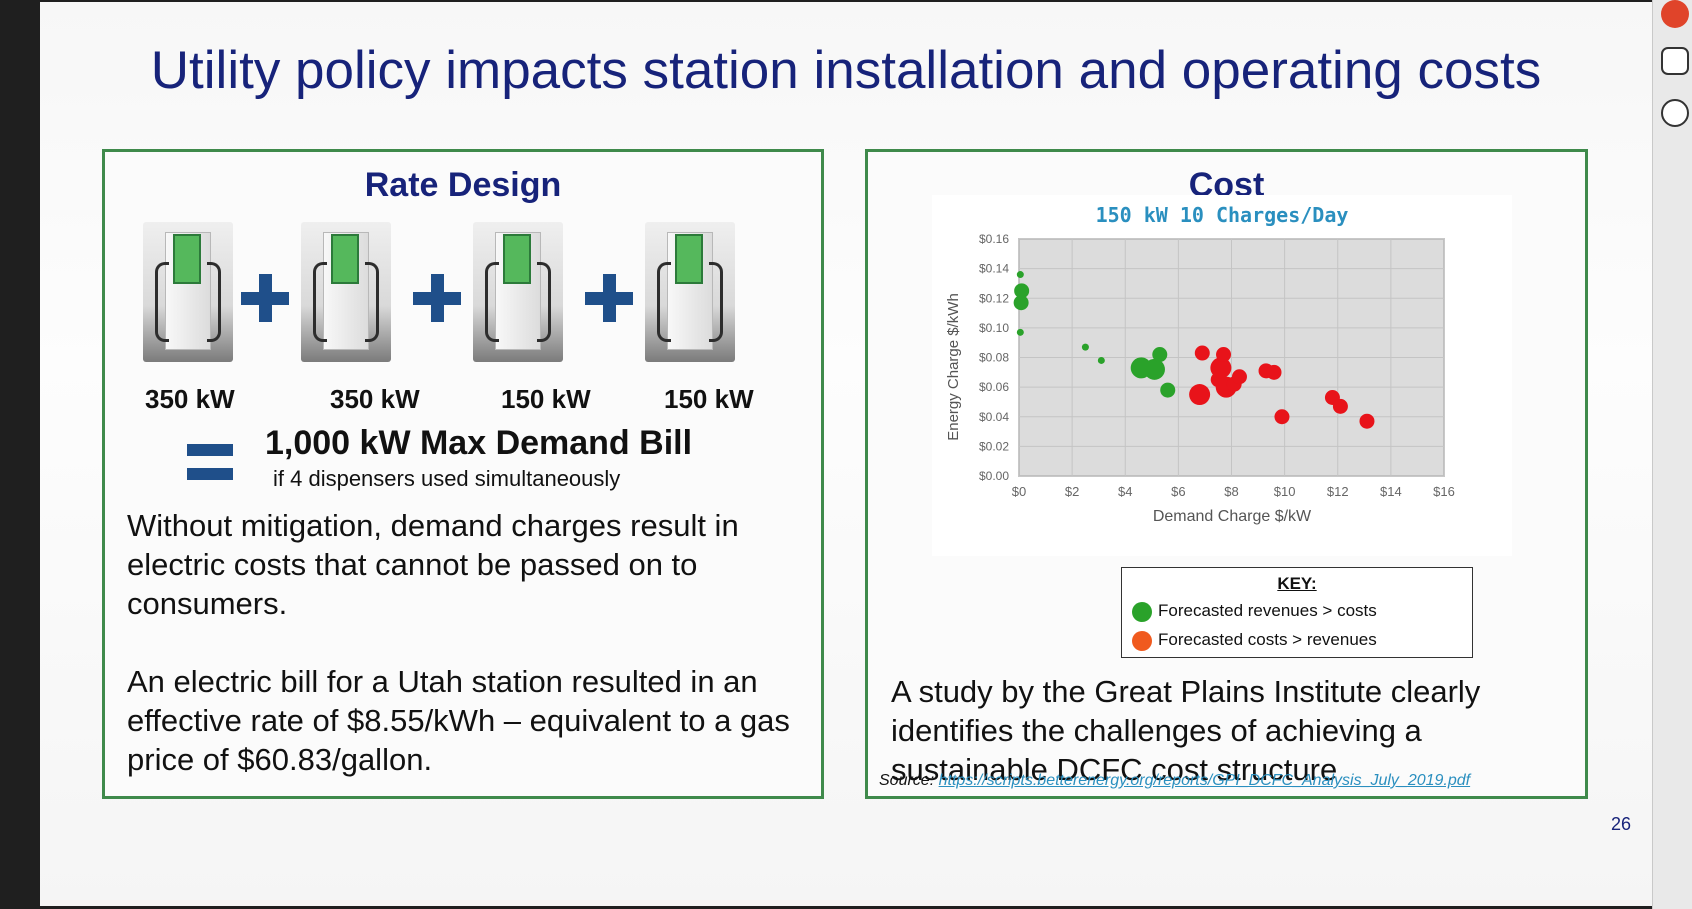 The image size is (1692, 909). Describe the element at coordinates (953, 367) in the screenshot. I see `y-axis-label: Energy Charge $/kWh` at that location.